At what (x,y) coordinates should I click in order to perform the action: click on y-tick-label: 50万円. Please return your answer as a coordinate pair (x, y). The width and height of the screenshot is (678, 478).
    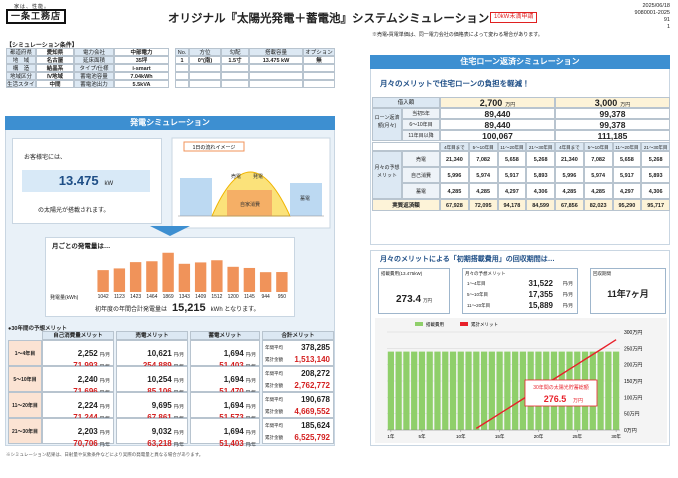
    Looking at the image, I should click on (632, 415).